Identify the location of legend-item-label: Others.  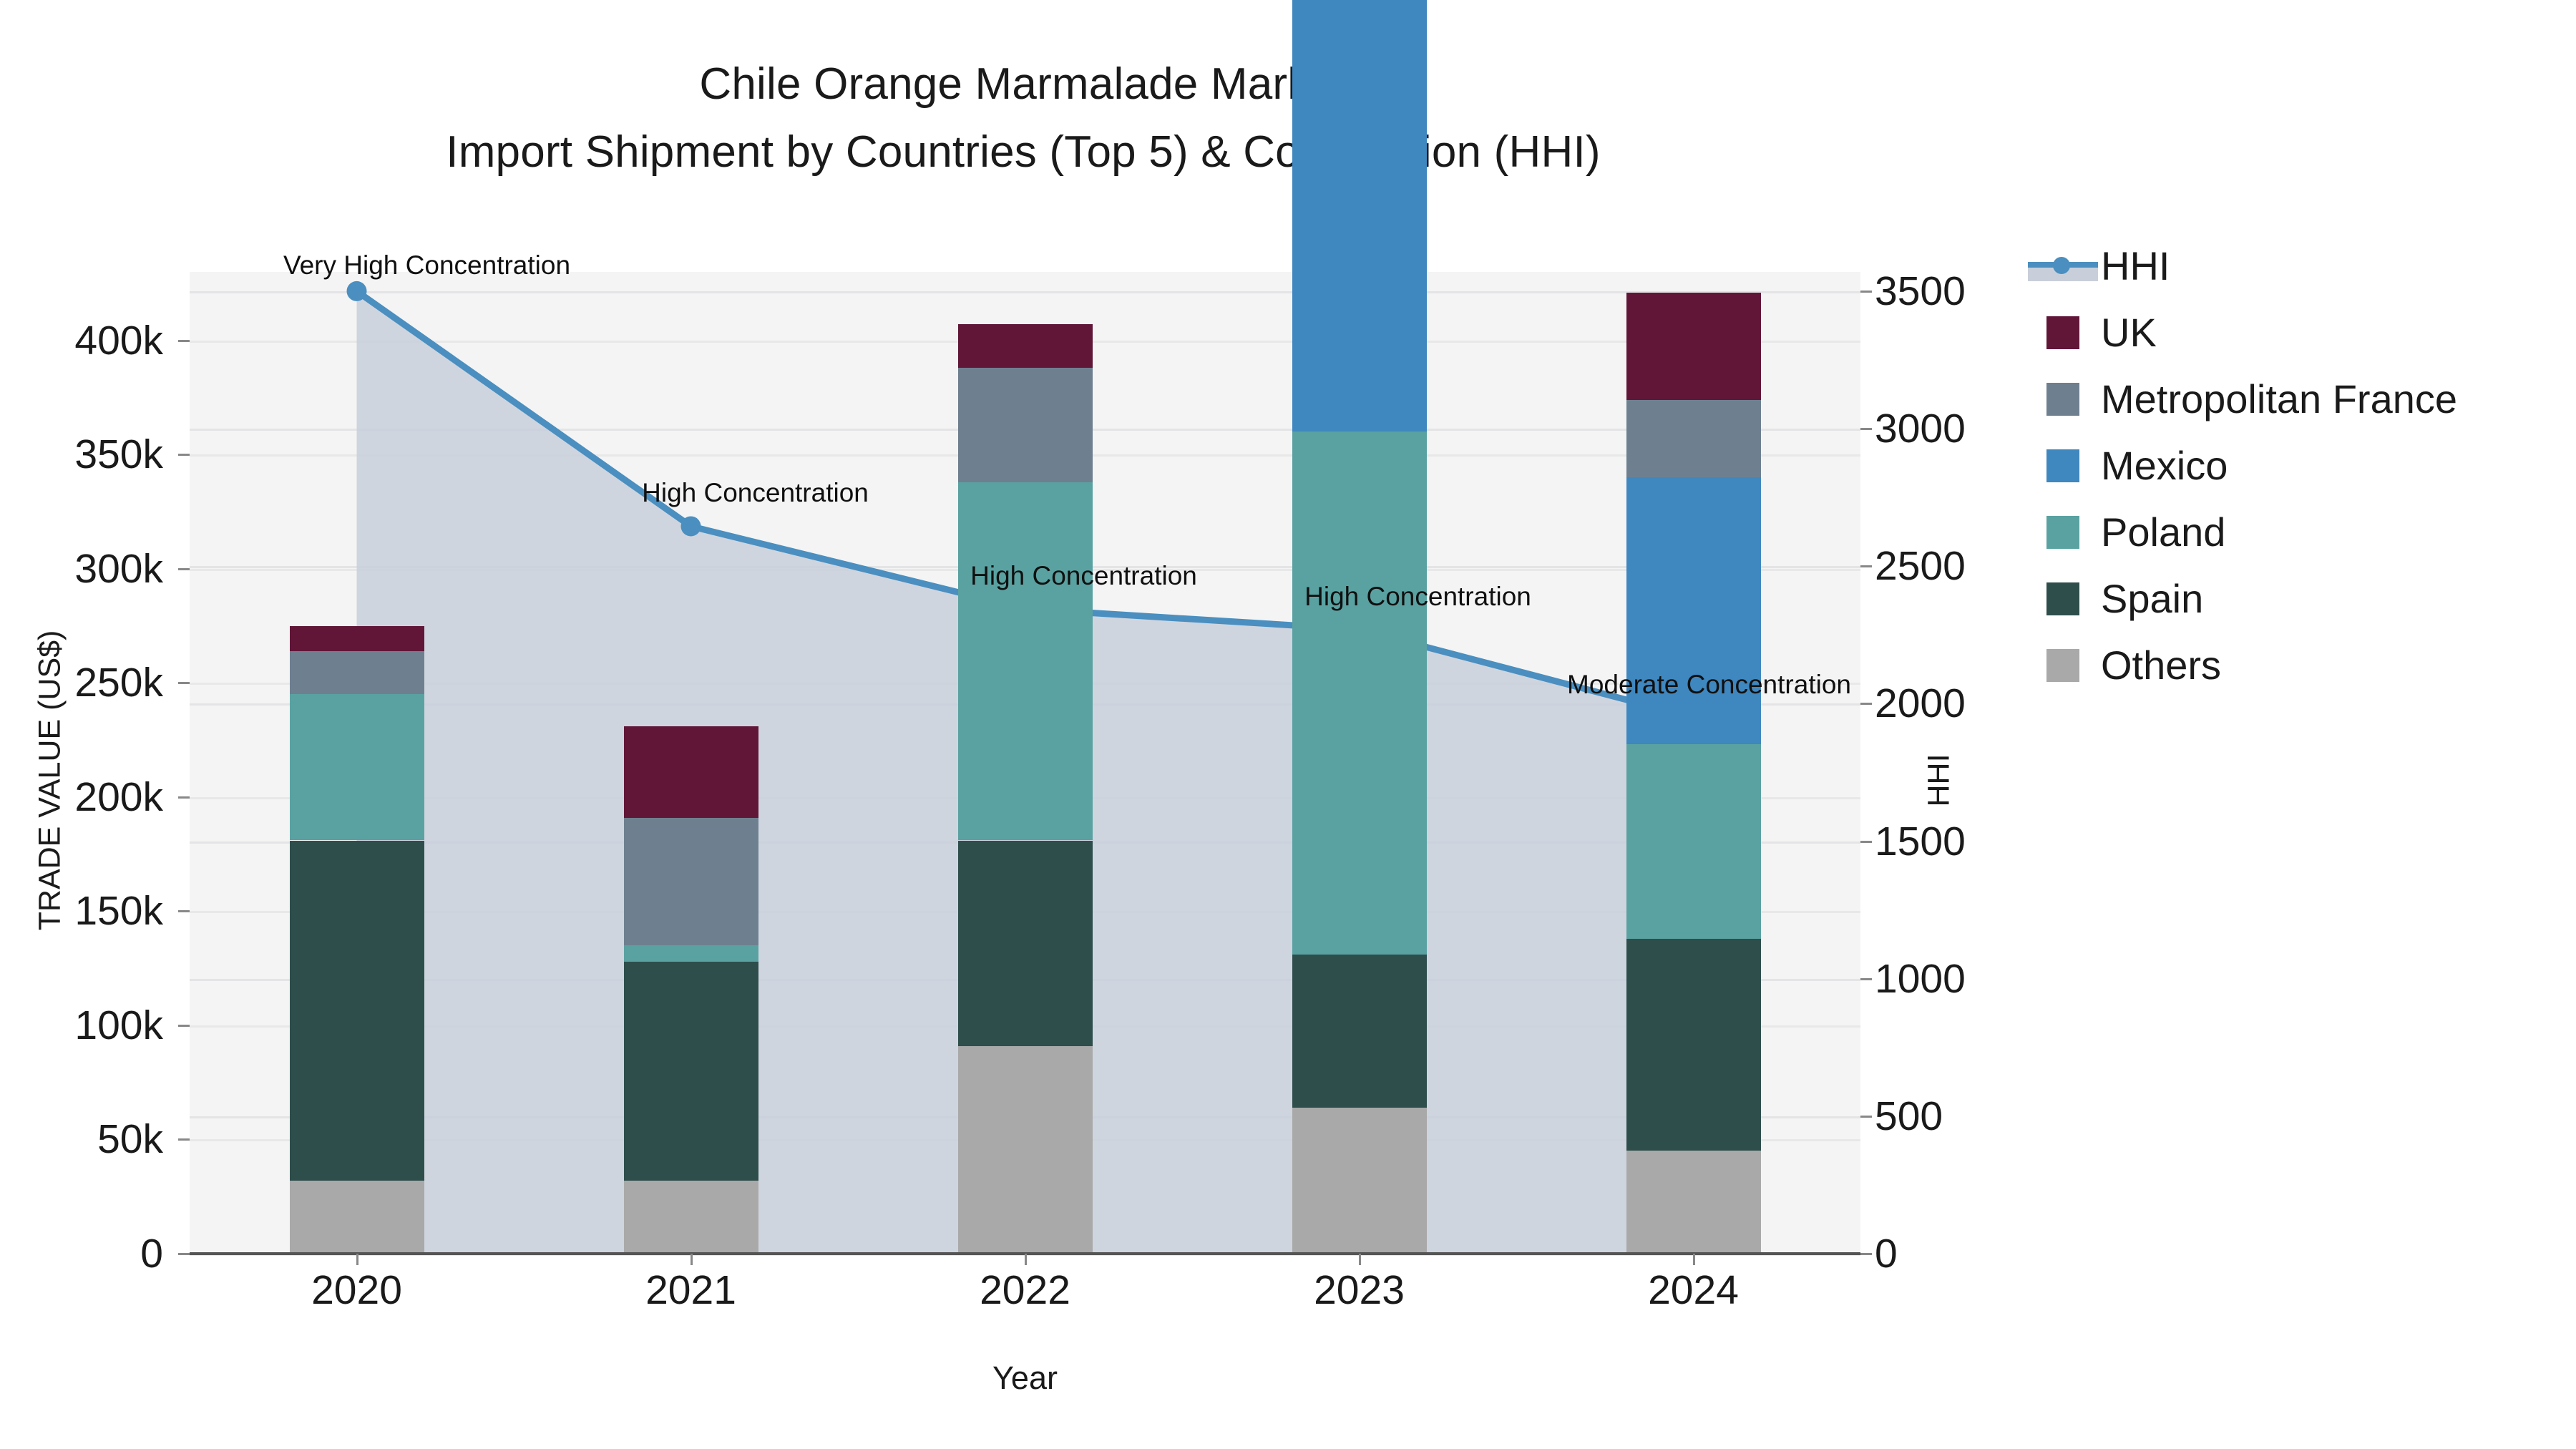
(2161, 665).